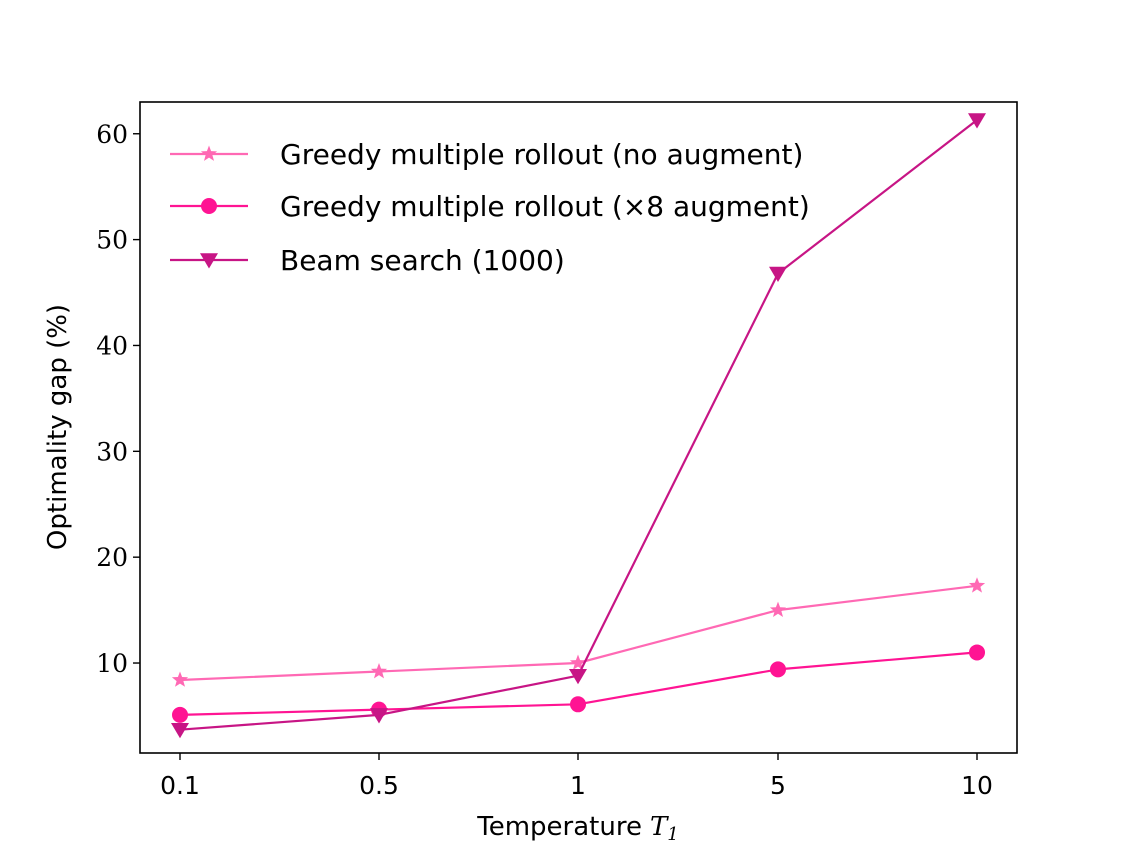 The image size is (1129, 847). I want to click on x-axis-label: Temperature T1, so click(577, 828).